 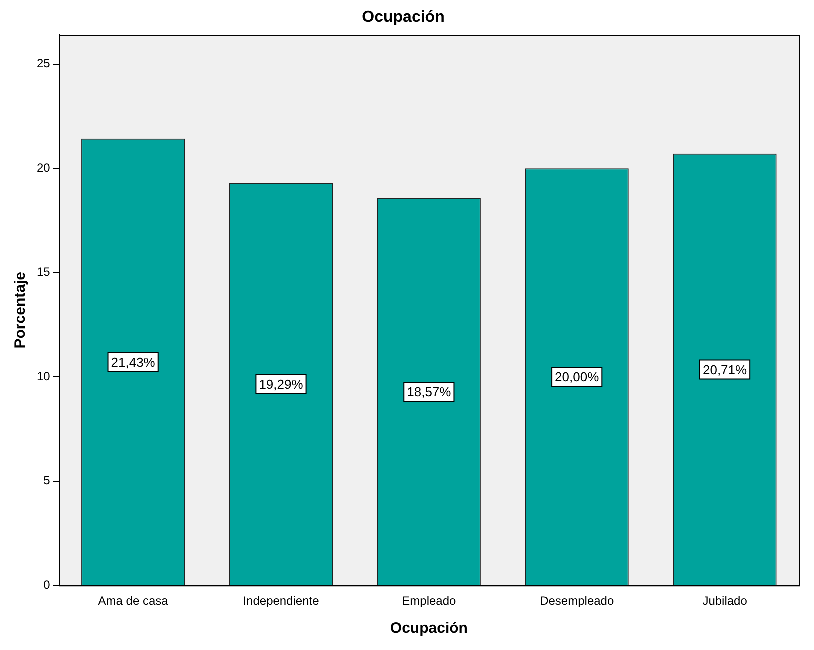 What do you see at coordinates (21, 310) in the screenshot?
I see `y-axis-title: Porcentaje` at bounding box center [21, 310].